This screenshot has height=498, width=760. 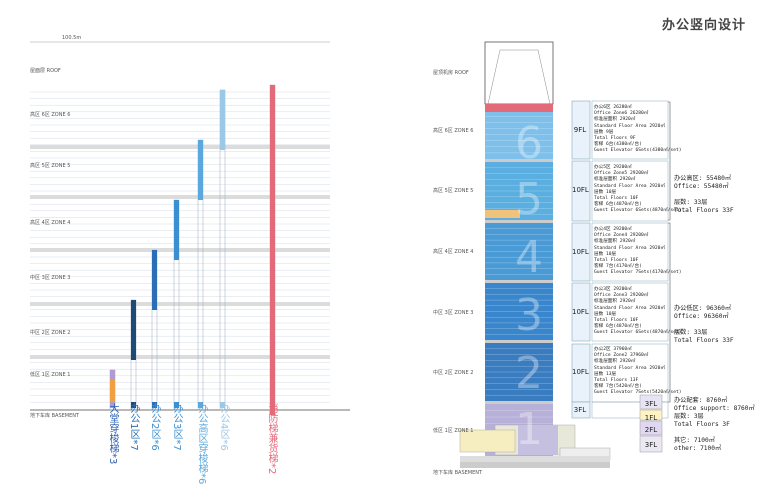 What do you see at coordinates (50, 223) in the screenshot?
I see `zone-label-4: 高区 4区 ZONE 4` at bounding box center [50, 223].